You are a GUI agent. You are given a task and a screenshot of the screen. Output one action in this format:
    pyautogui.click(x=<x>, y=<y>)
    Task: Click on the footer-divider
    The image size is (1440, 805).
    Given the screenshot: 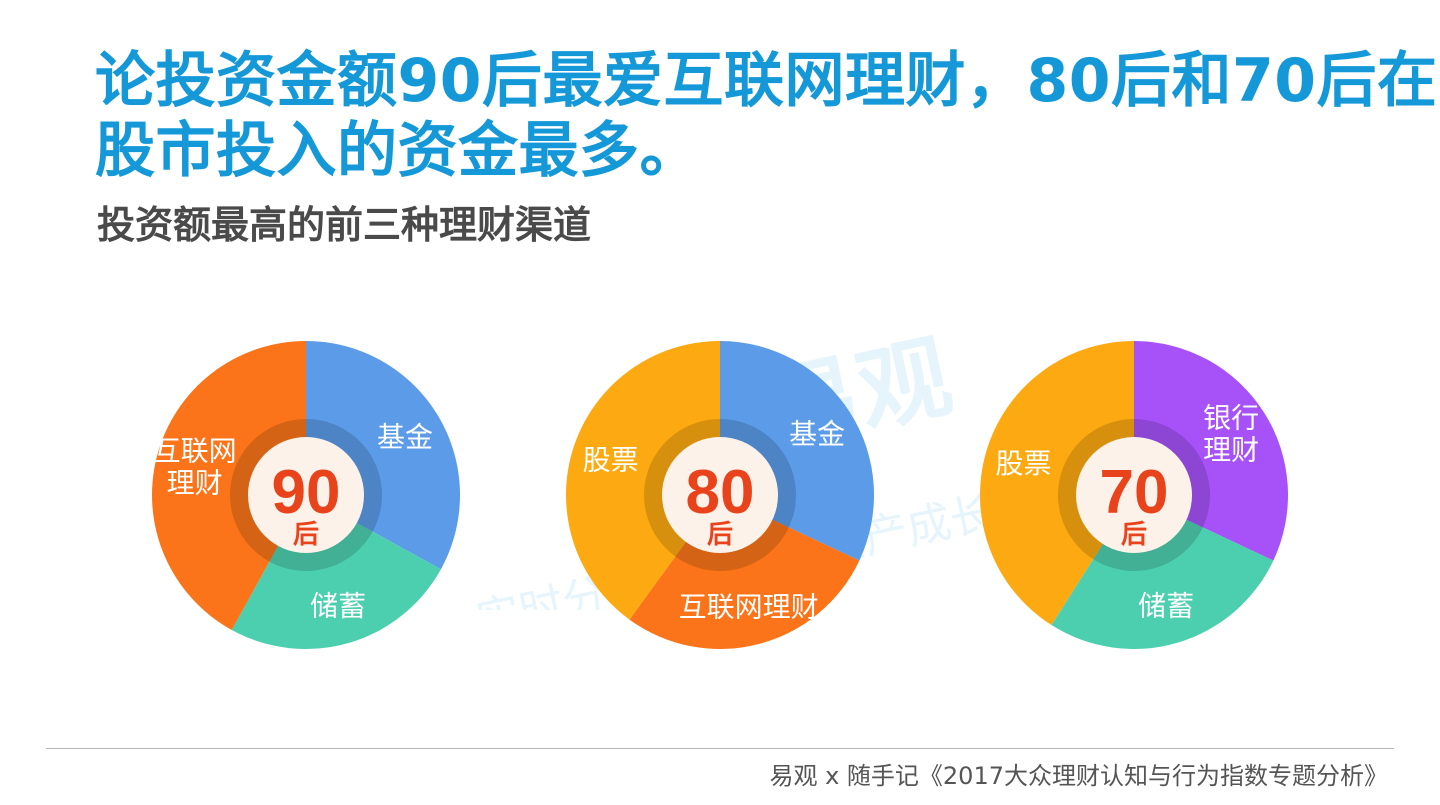 What is the action you would take?
    pyautogui.click(x=720, y=748)
    